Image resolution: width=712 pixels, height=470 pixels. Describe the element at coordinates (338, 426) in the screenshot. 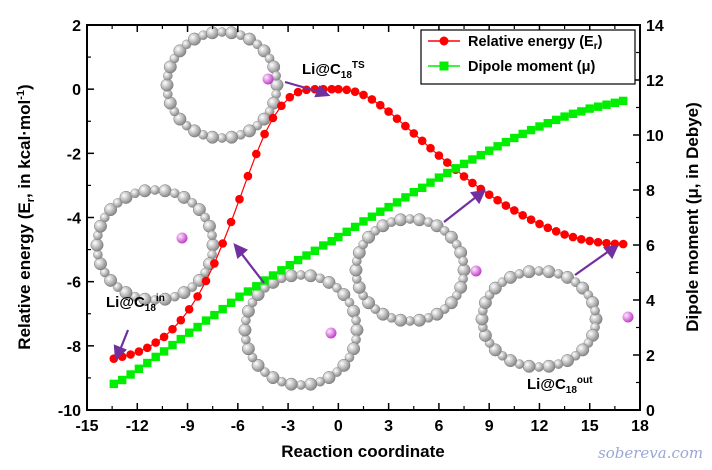

I see `x-tick-label: 0` at that location.